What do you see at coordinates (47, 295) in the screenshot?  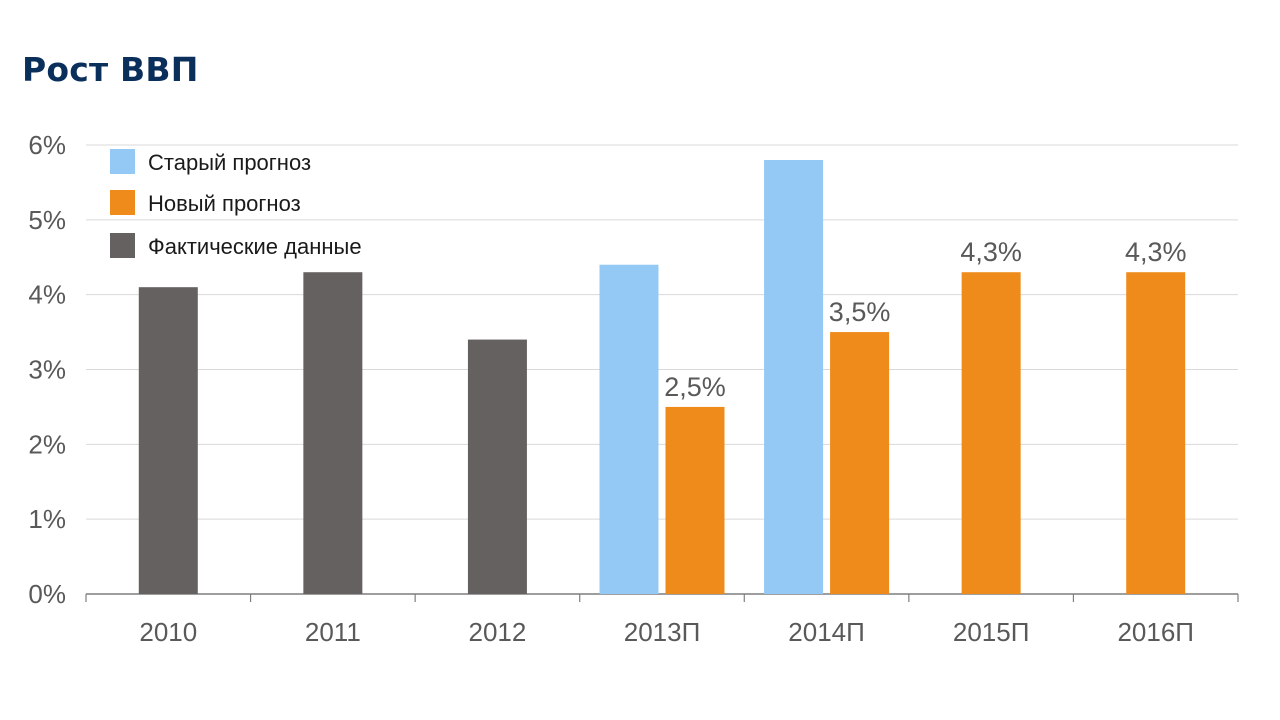 I see `y-tick-label: 4%` at bounding box center [47, 295].